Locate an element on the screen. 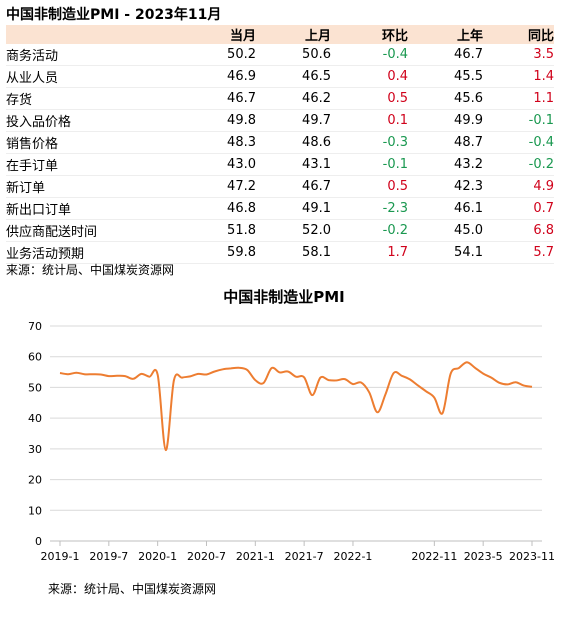  chart-source: 来源：统计局、中国煤炭资源网 is located at coordinates (132, 589).